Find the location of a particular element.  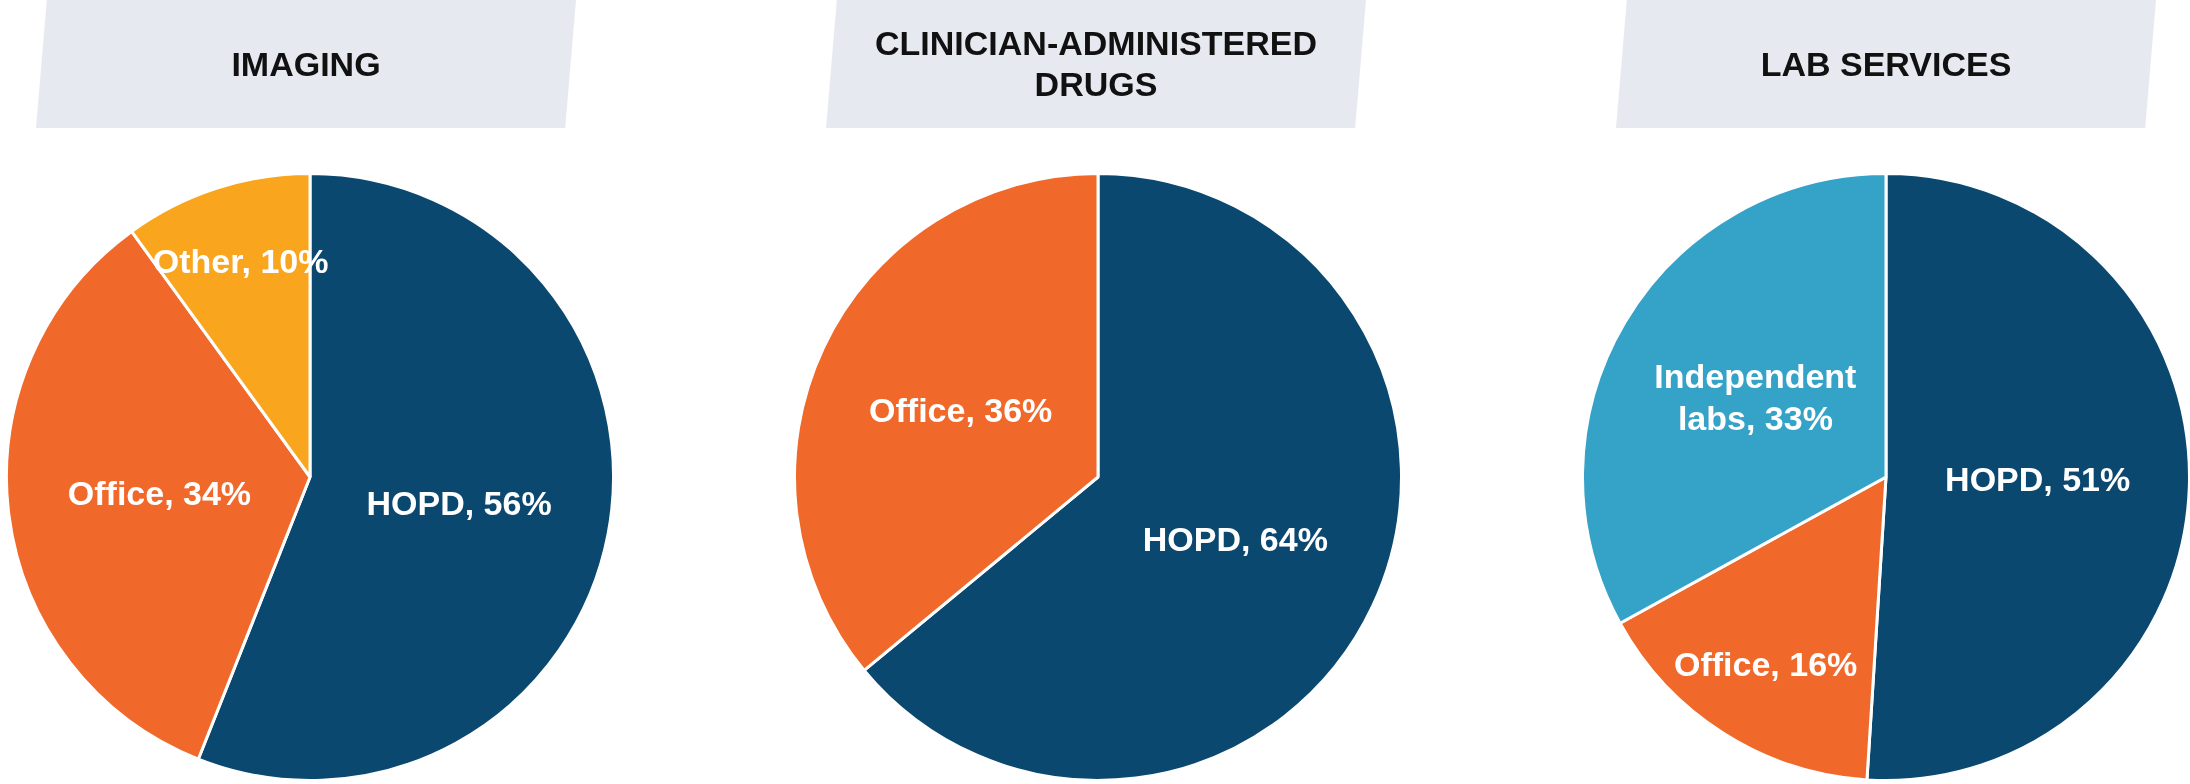

slice-label: Office, 34% is located at coordinates (159, 493).